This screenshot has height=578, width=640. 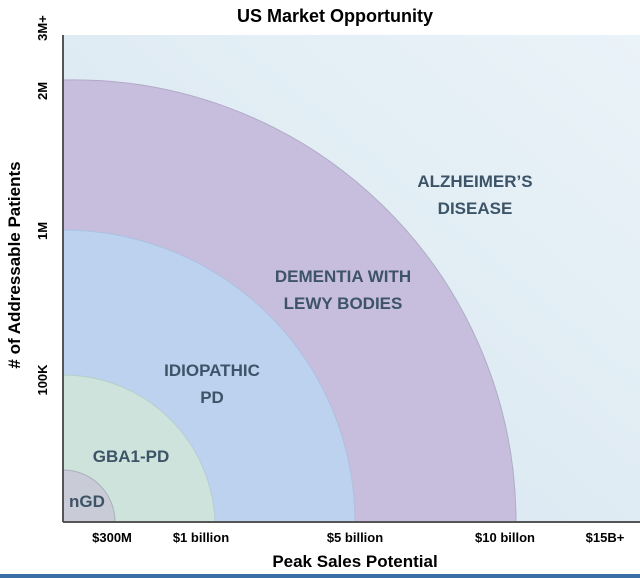 What do you see at coordinates (131, 456) in the screenshot?
I see `region-label: GBA1-PD` at bounding box center [131, 456].